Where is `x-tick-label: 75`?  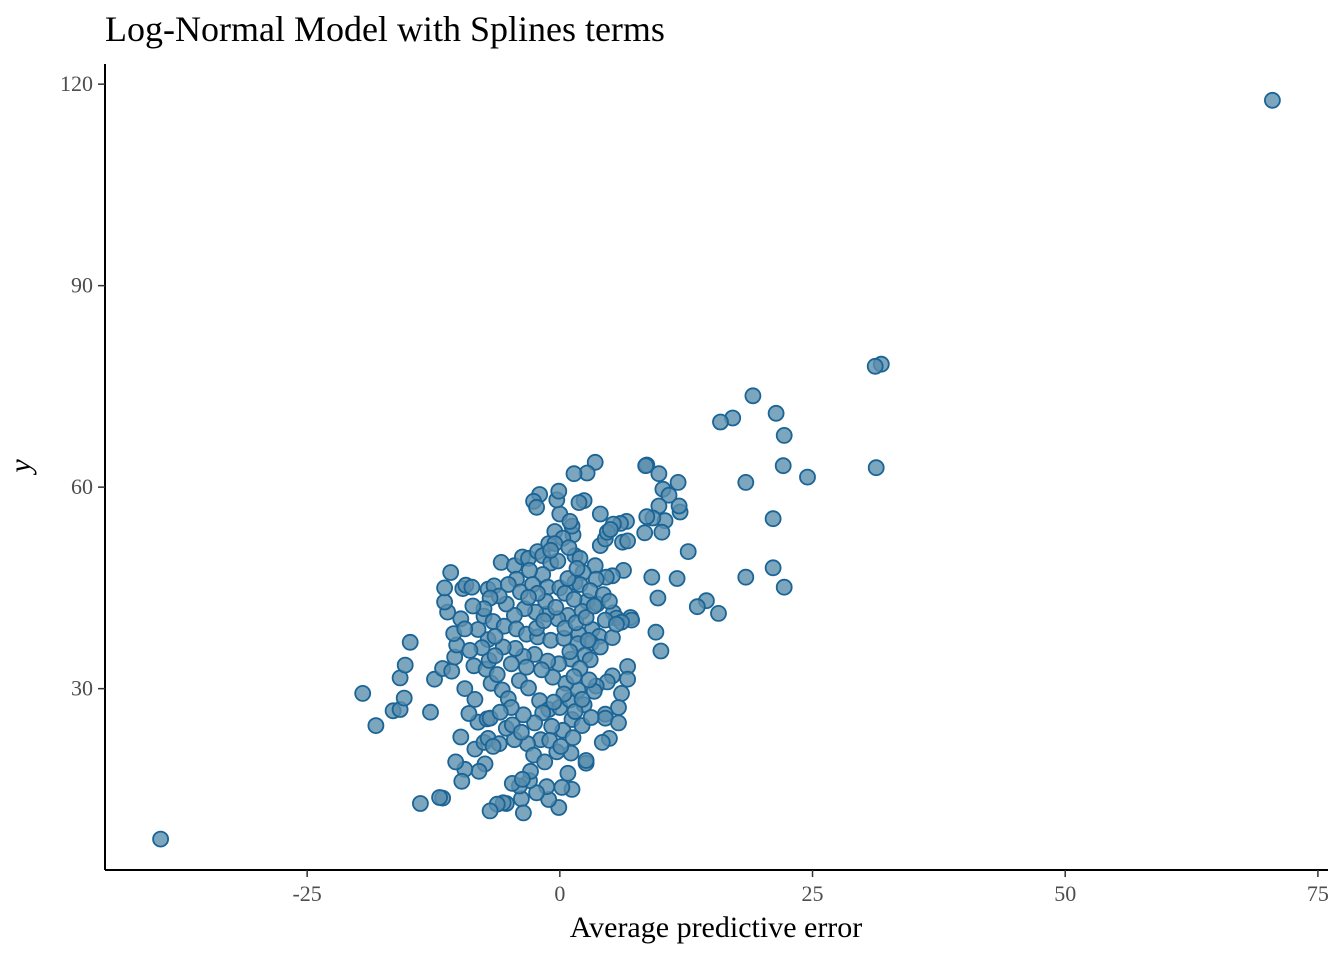
x-tick-label: 75 is located at coordinates (1318, 893).